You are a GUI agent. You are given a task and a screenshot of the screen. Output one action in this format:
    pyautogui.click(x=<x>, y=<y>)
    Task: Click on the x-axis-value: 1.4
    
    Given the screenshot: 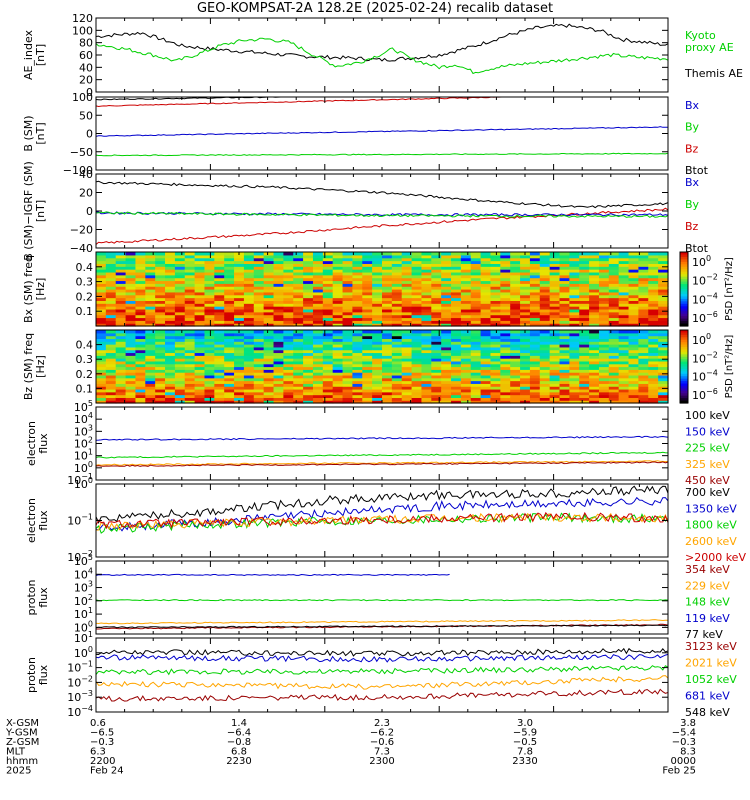 What is the action you would take?
    pyautogui.click(x=239, y=723)
    